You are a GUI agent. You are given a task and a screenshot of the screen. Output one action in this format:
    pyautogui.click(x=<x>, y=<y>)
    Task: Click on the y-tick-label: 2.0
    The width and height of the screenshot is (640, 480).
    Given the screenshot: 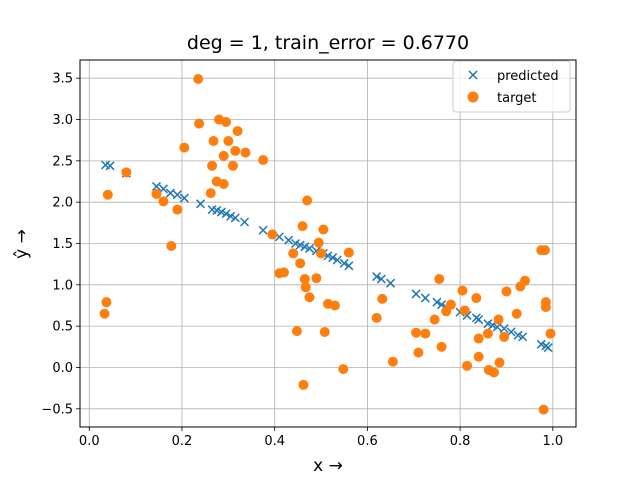 What is the action you would take?
    pyautogui.click(x=62, y=203)
    